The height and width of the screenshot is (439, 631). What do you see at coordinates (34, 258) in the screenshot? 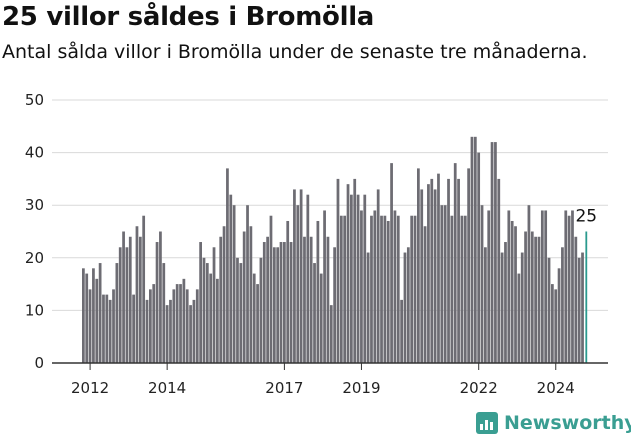
I see `y-tick-label: 20` at bounding box center [34, 258].